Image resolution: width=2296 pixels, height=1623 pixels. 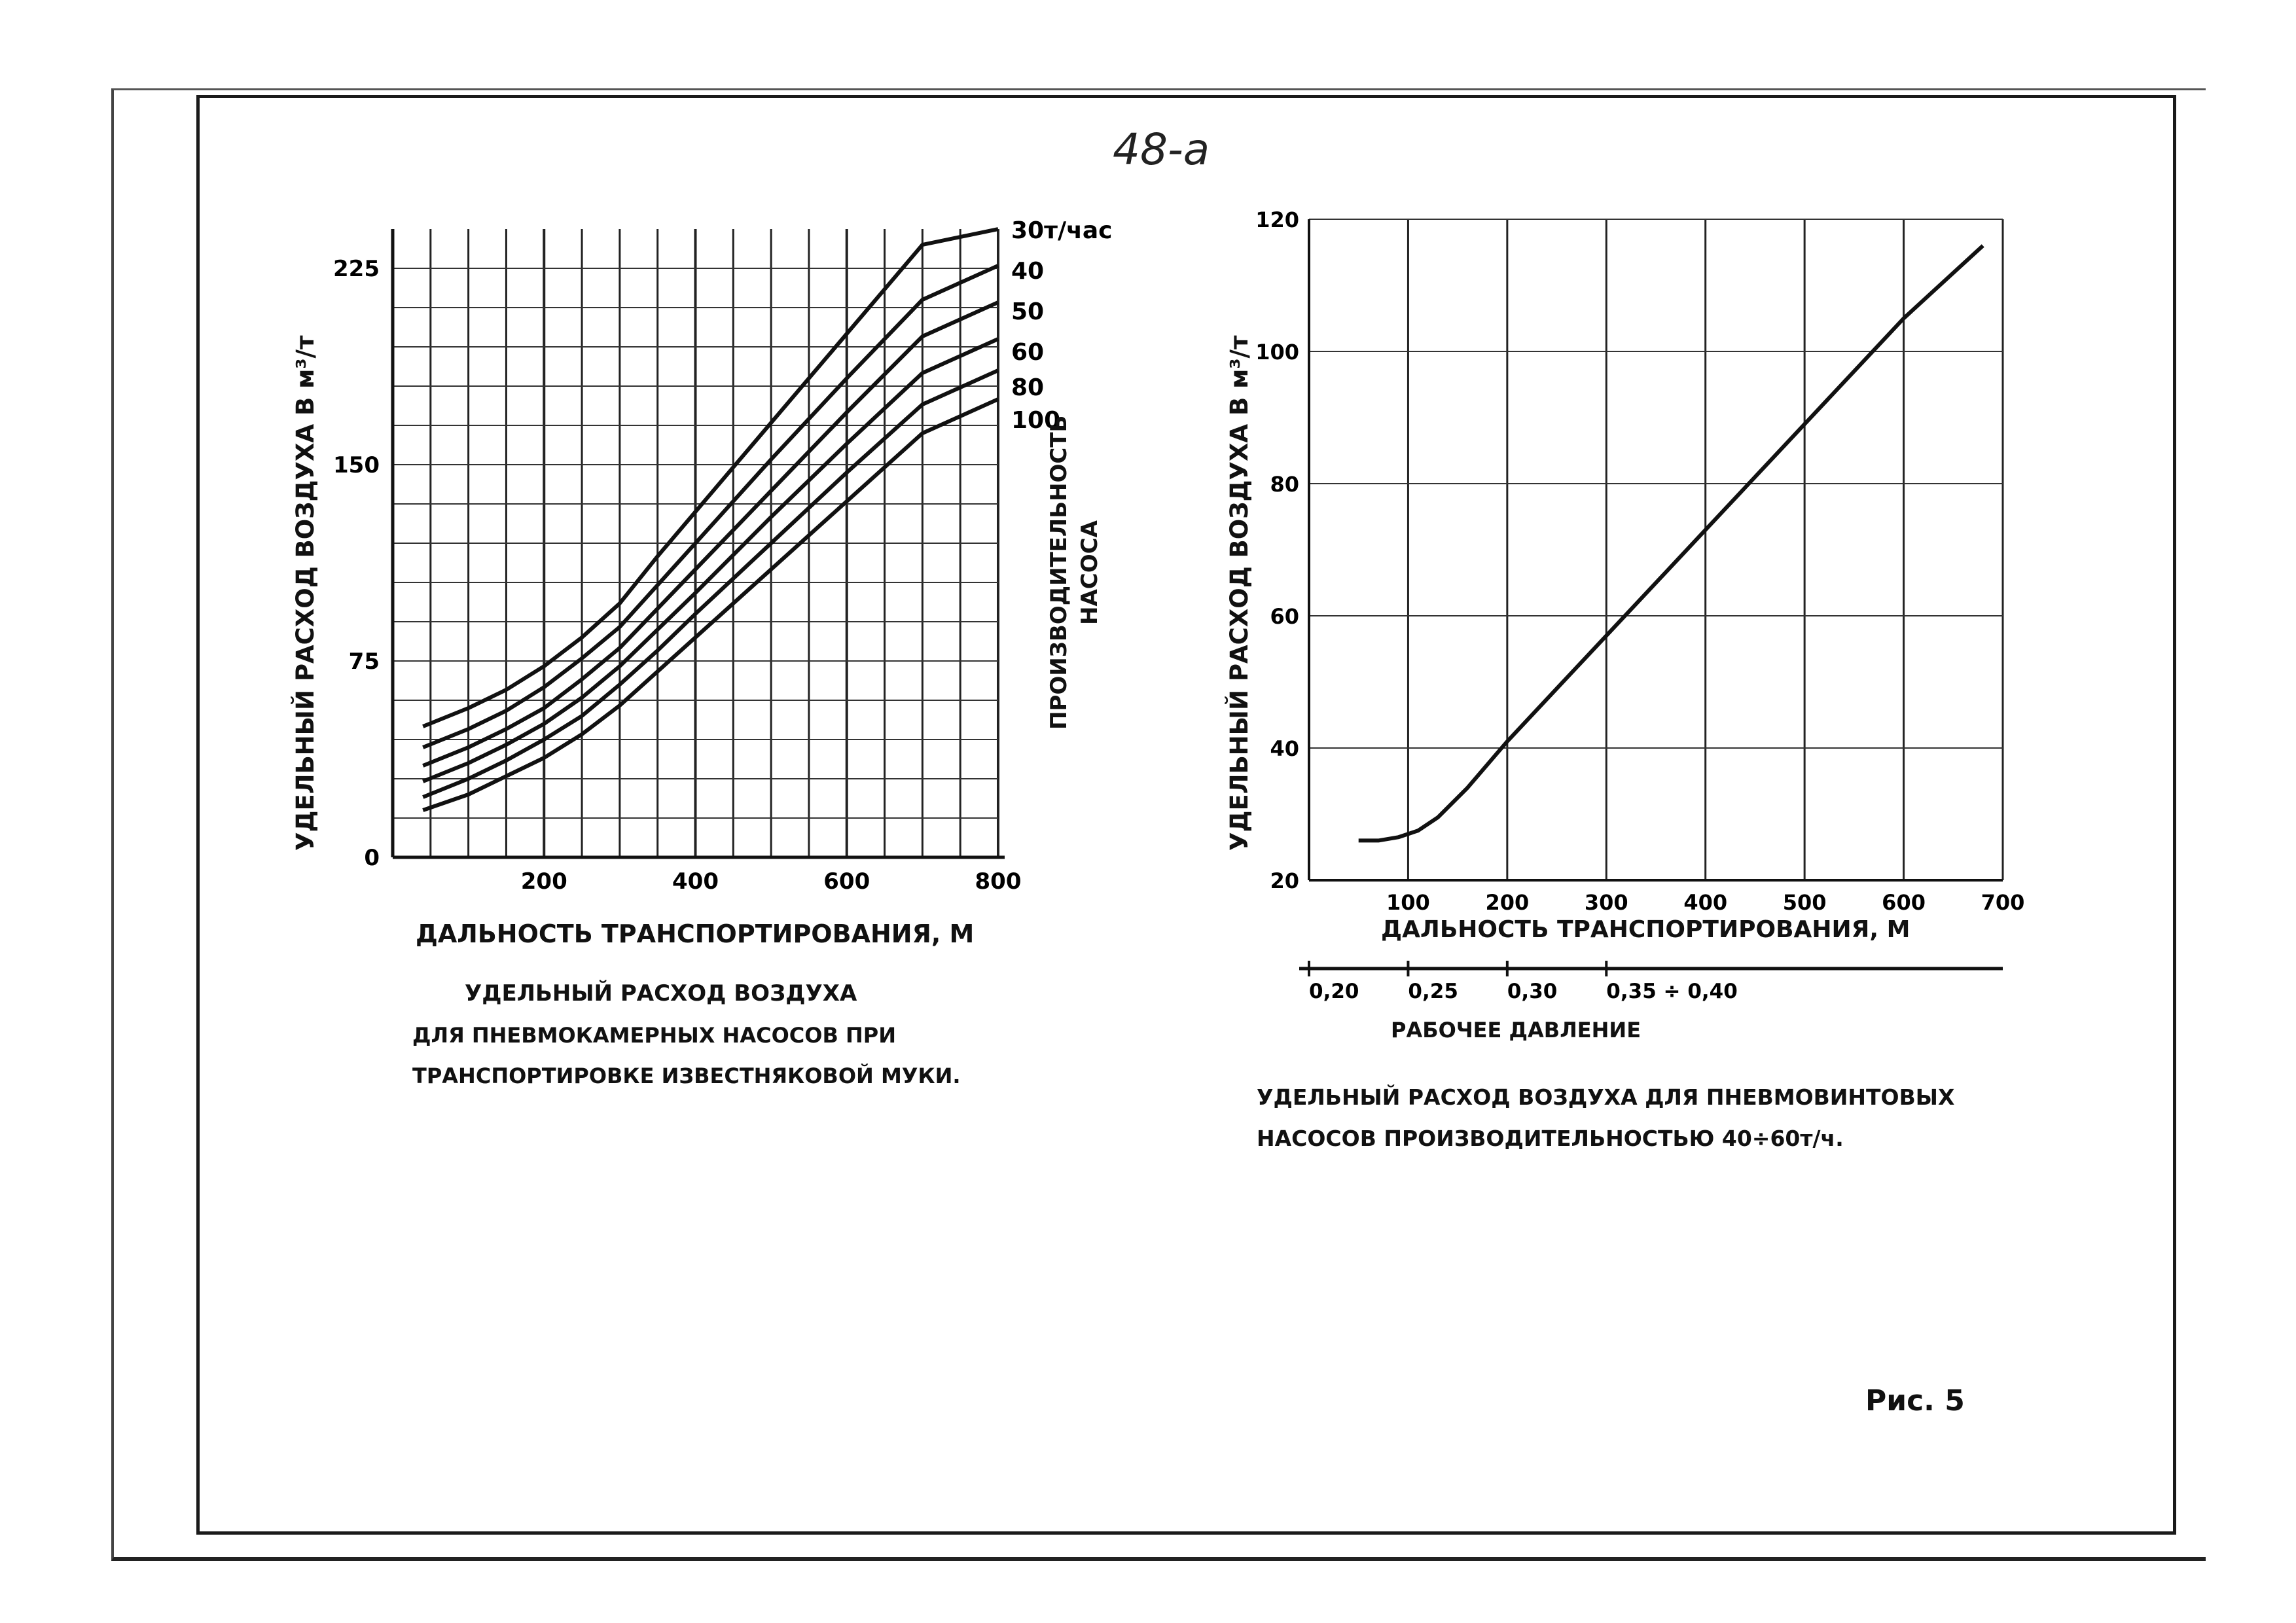 I want to click on right-y-tick-label: 80, so click(x=1284, y=484).